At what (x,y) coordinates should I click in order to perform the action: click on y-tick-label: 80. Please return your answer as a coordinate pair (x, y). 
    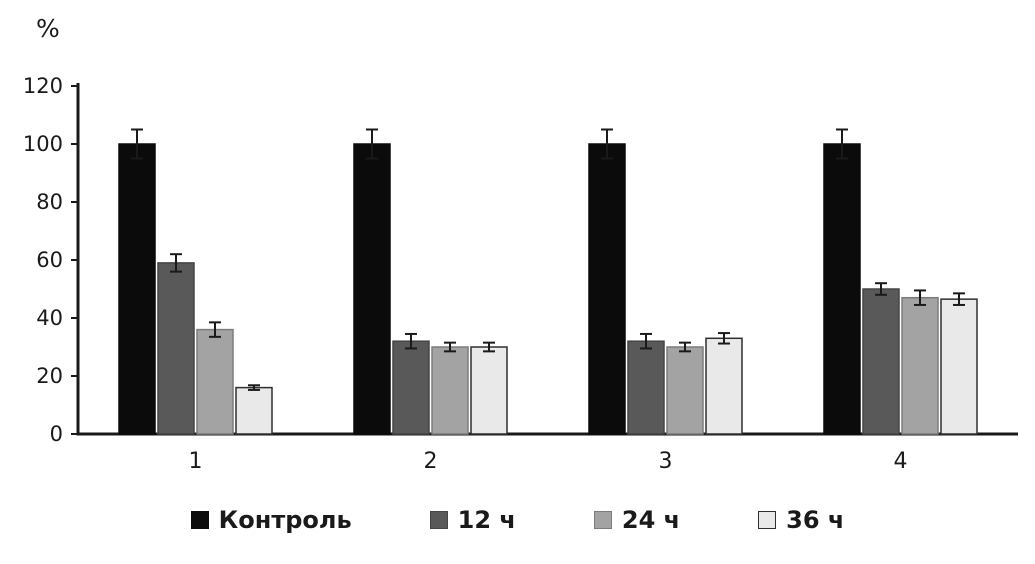
    Looking at the image, I should click on (49, 202).